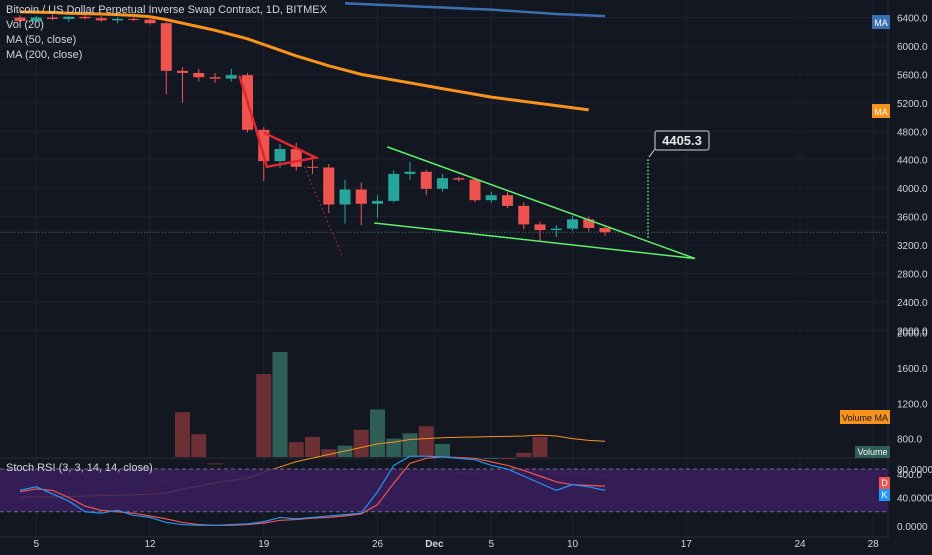 This screenshot has height=555, width=932. Describe the element at coordinates (475, 10) in the screenshot. I see `ma200-line` at that location.